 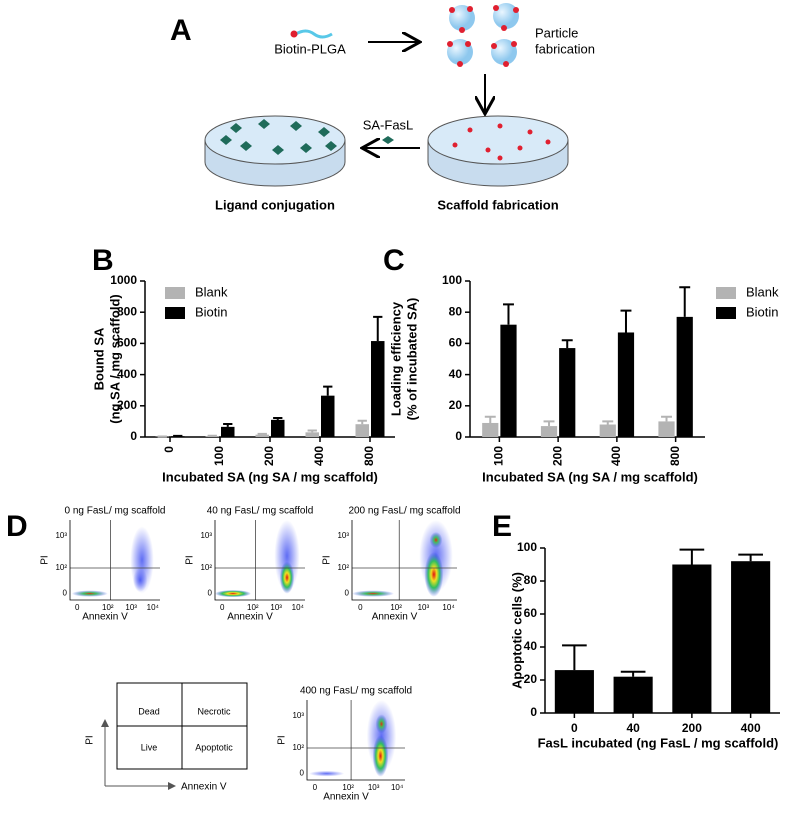 What do you see at coordinates (98, 358) in the screenshot?
I see `y-axis-label: Bound SA` at bounding box center [98, 358].